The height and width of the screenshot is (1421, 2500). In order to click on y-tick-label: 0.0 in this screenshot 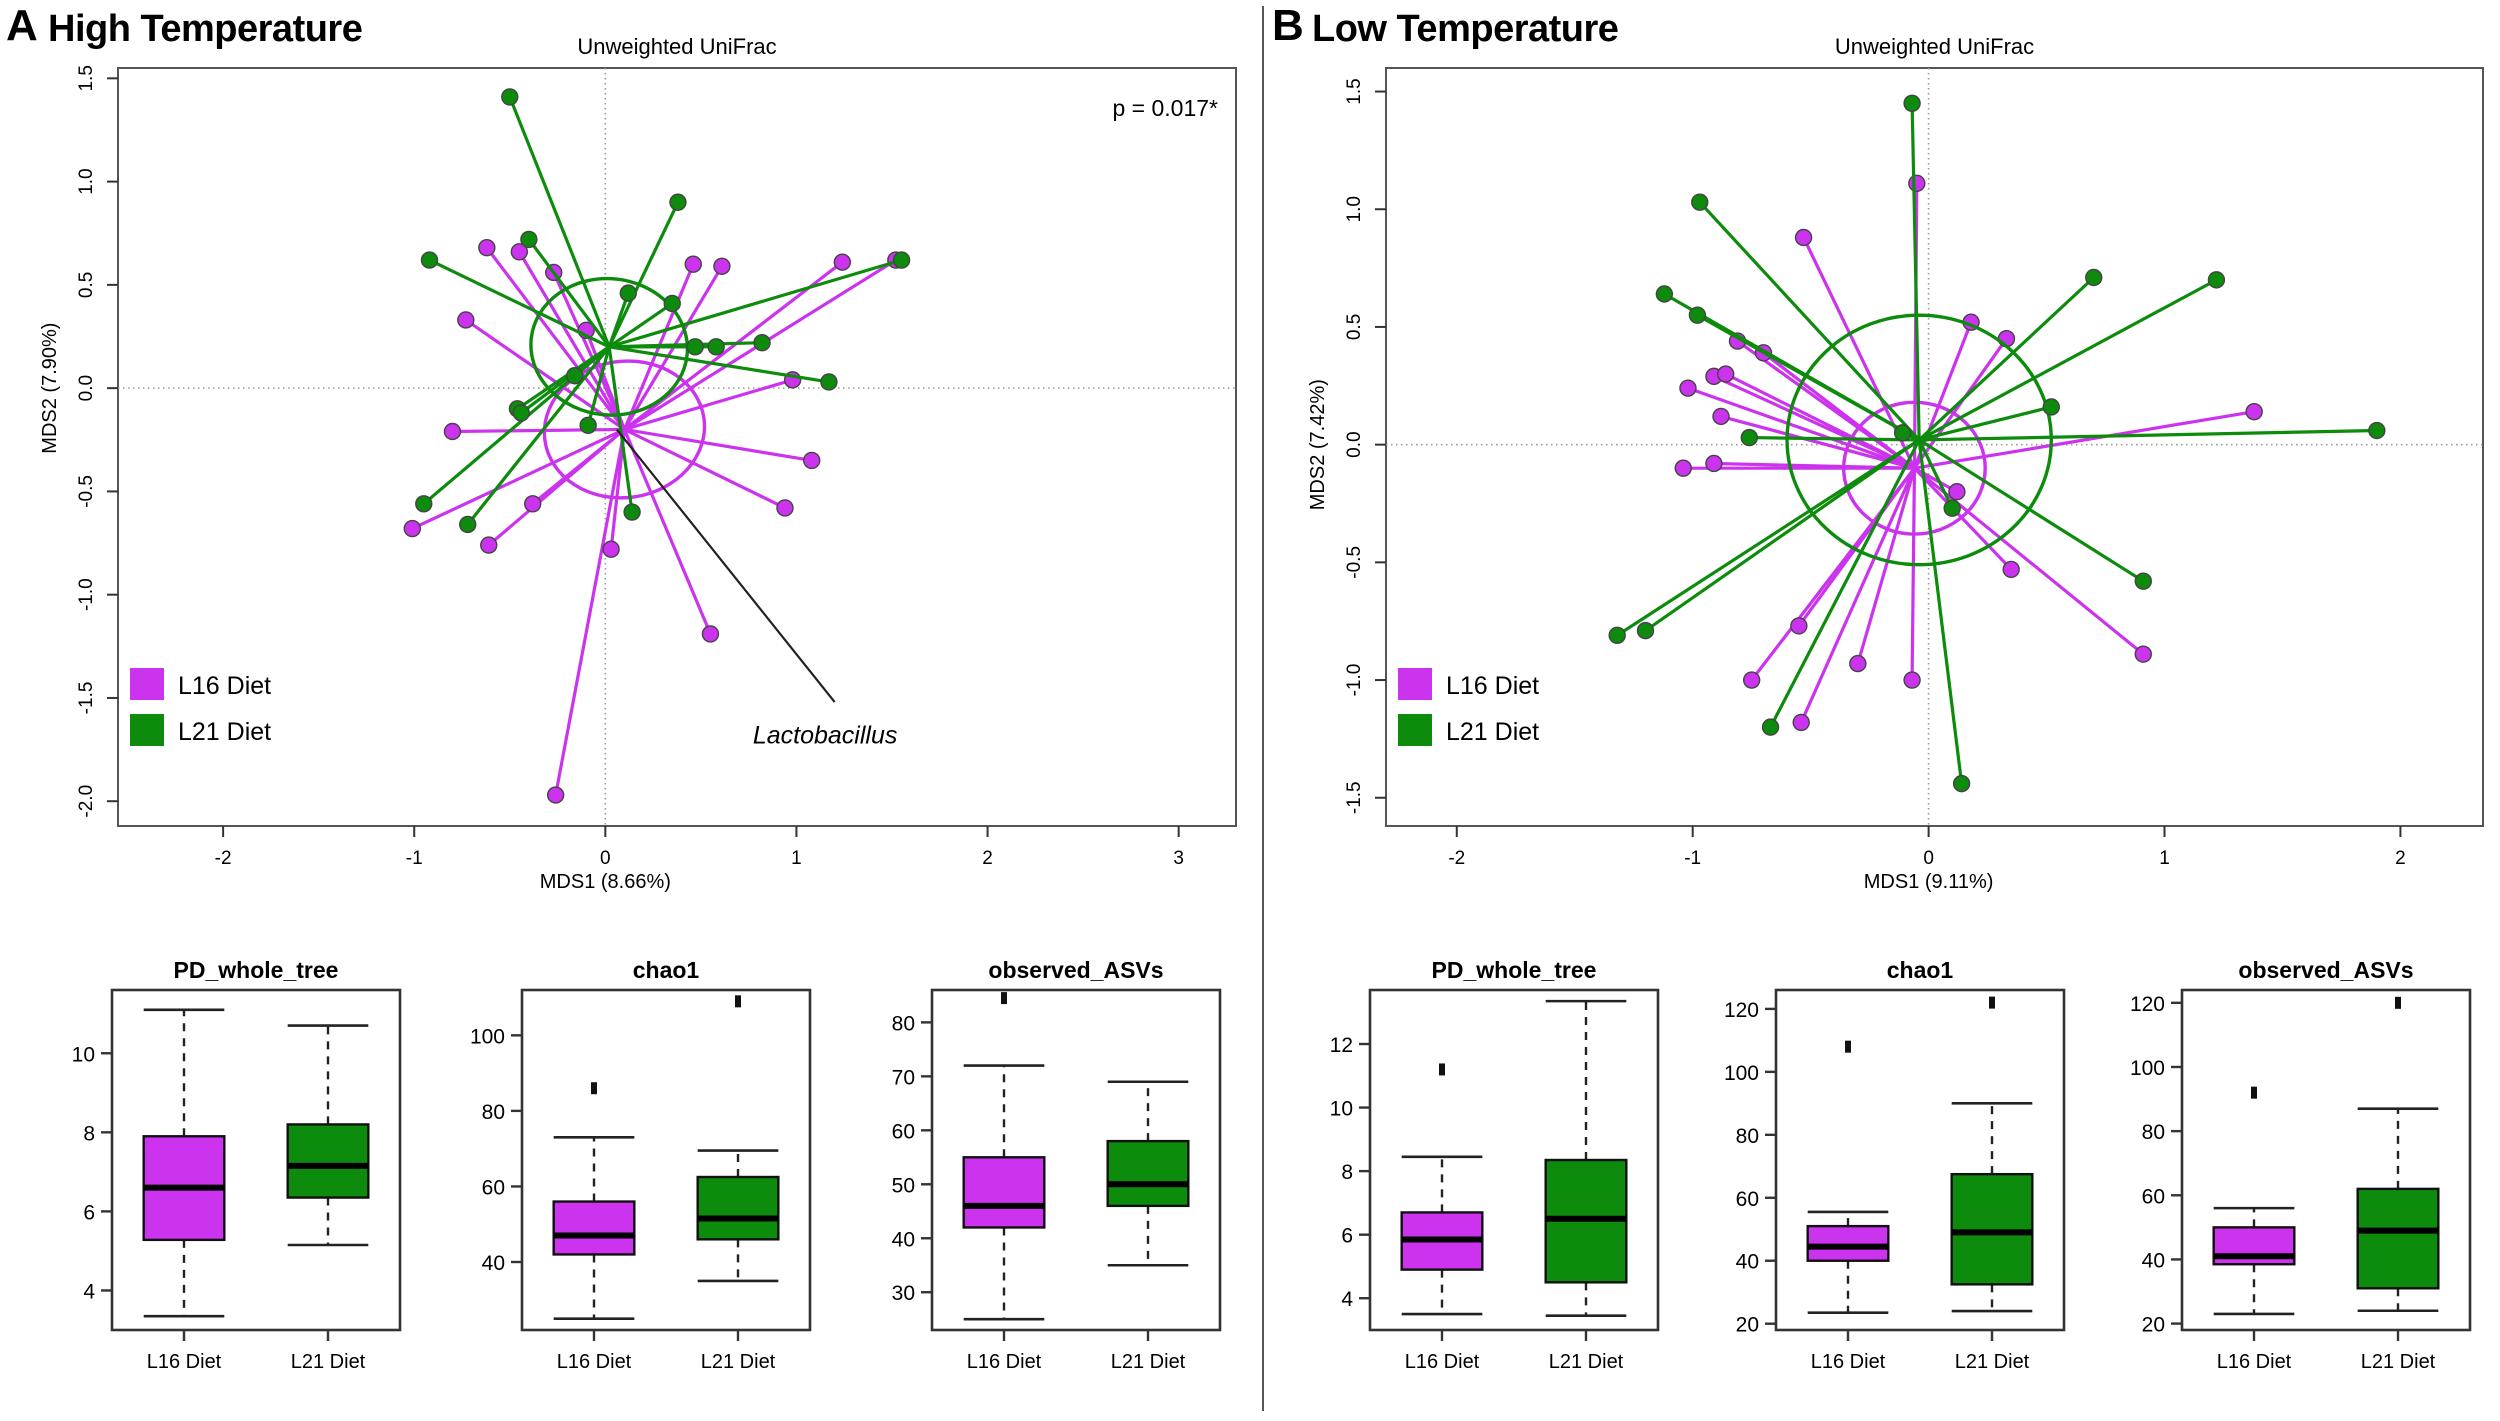, I will do `click(86, 388)`.